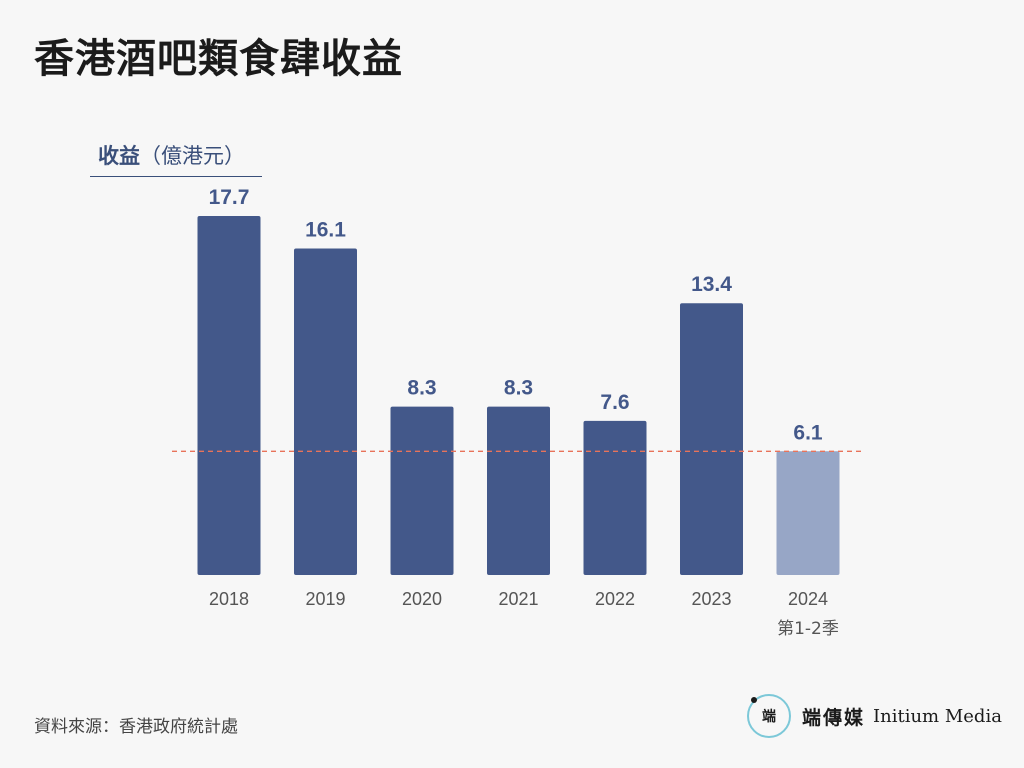  Describe the element at coordinates (325, 412) in the screenshot. I see `bar-2019` at that location.